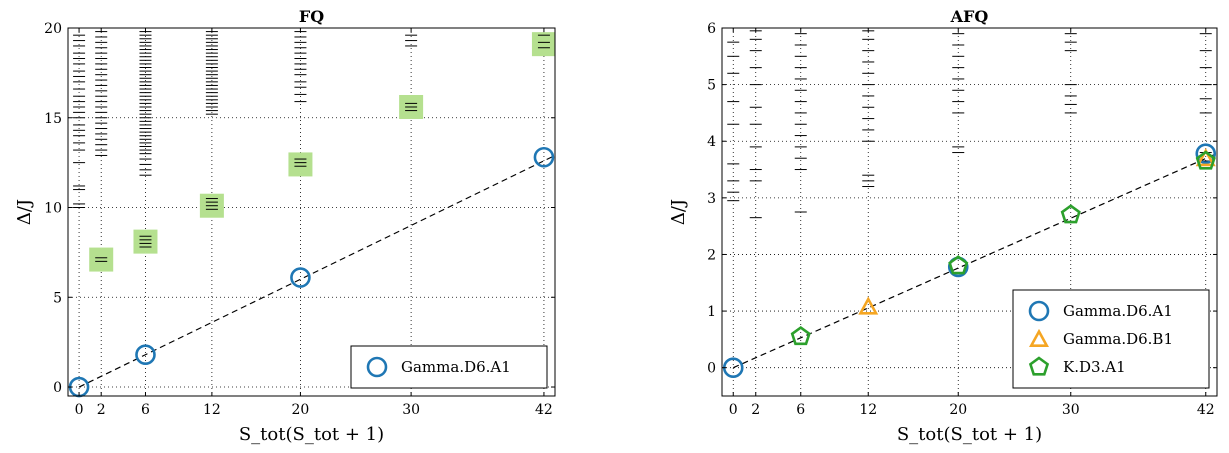  Describe the element at coordinates (53, 119) in the screenshot. I see `y-tick-label: 15` at that location.